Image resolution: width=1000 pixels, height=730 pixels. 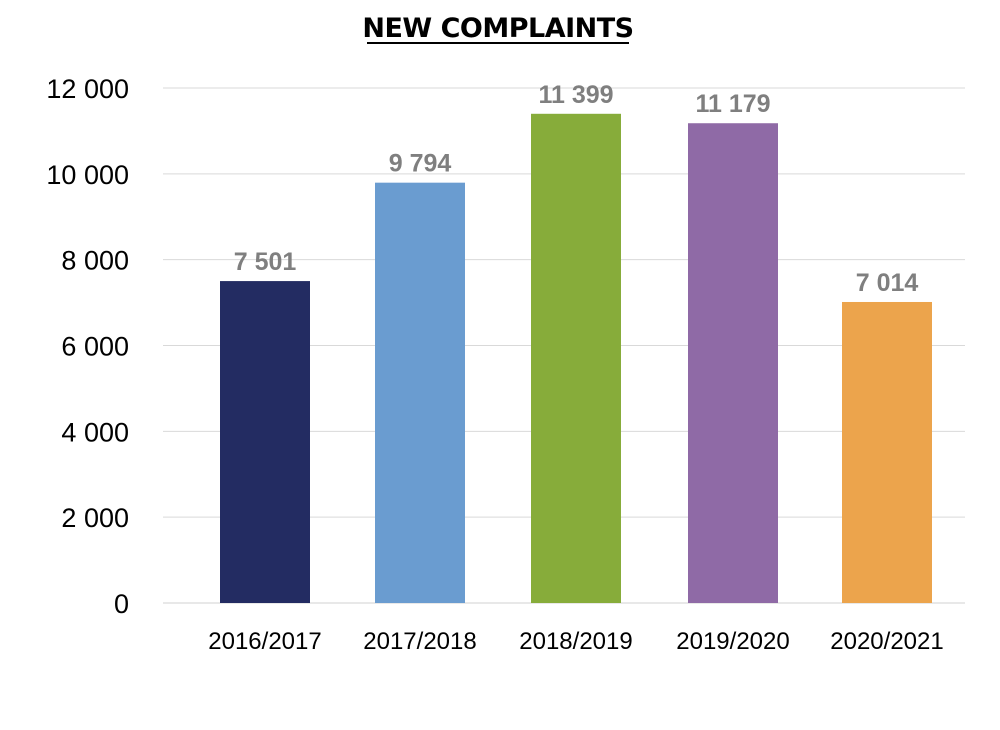 What do you see at coordinates (265, 262) in the screenshot?
I see `data-label: 7 501` at bounding box center [265, 262].